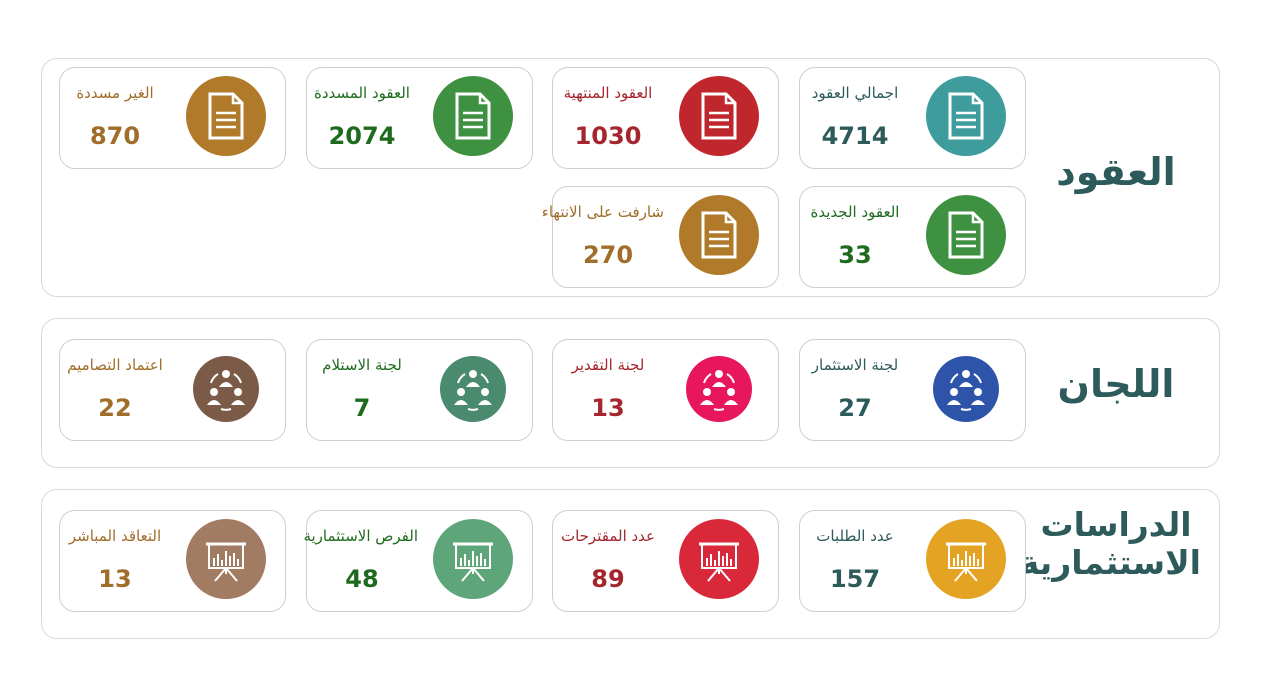 This screenshot has height=682, width=1280. I want to click on card-total-contracts: اجمالي العقود 4714, so click(912, 118).